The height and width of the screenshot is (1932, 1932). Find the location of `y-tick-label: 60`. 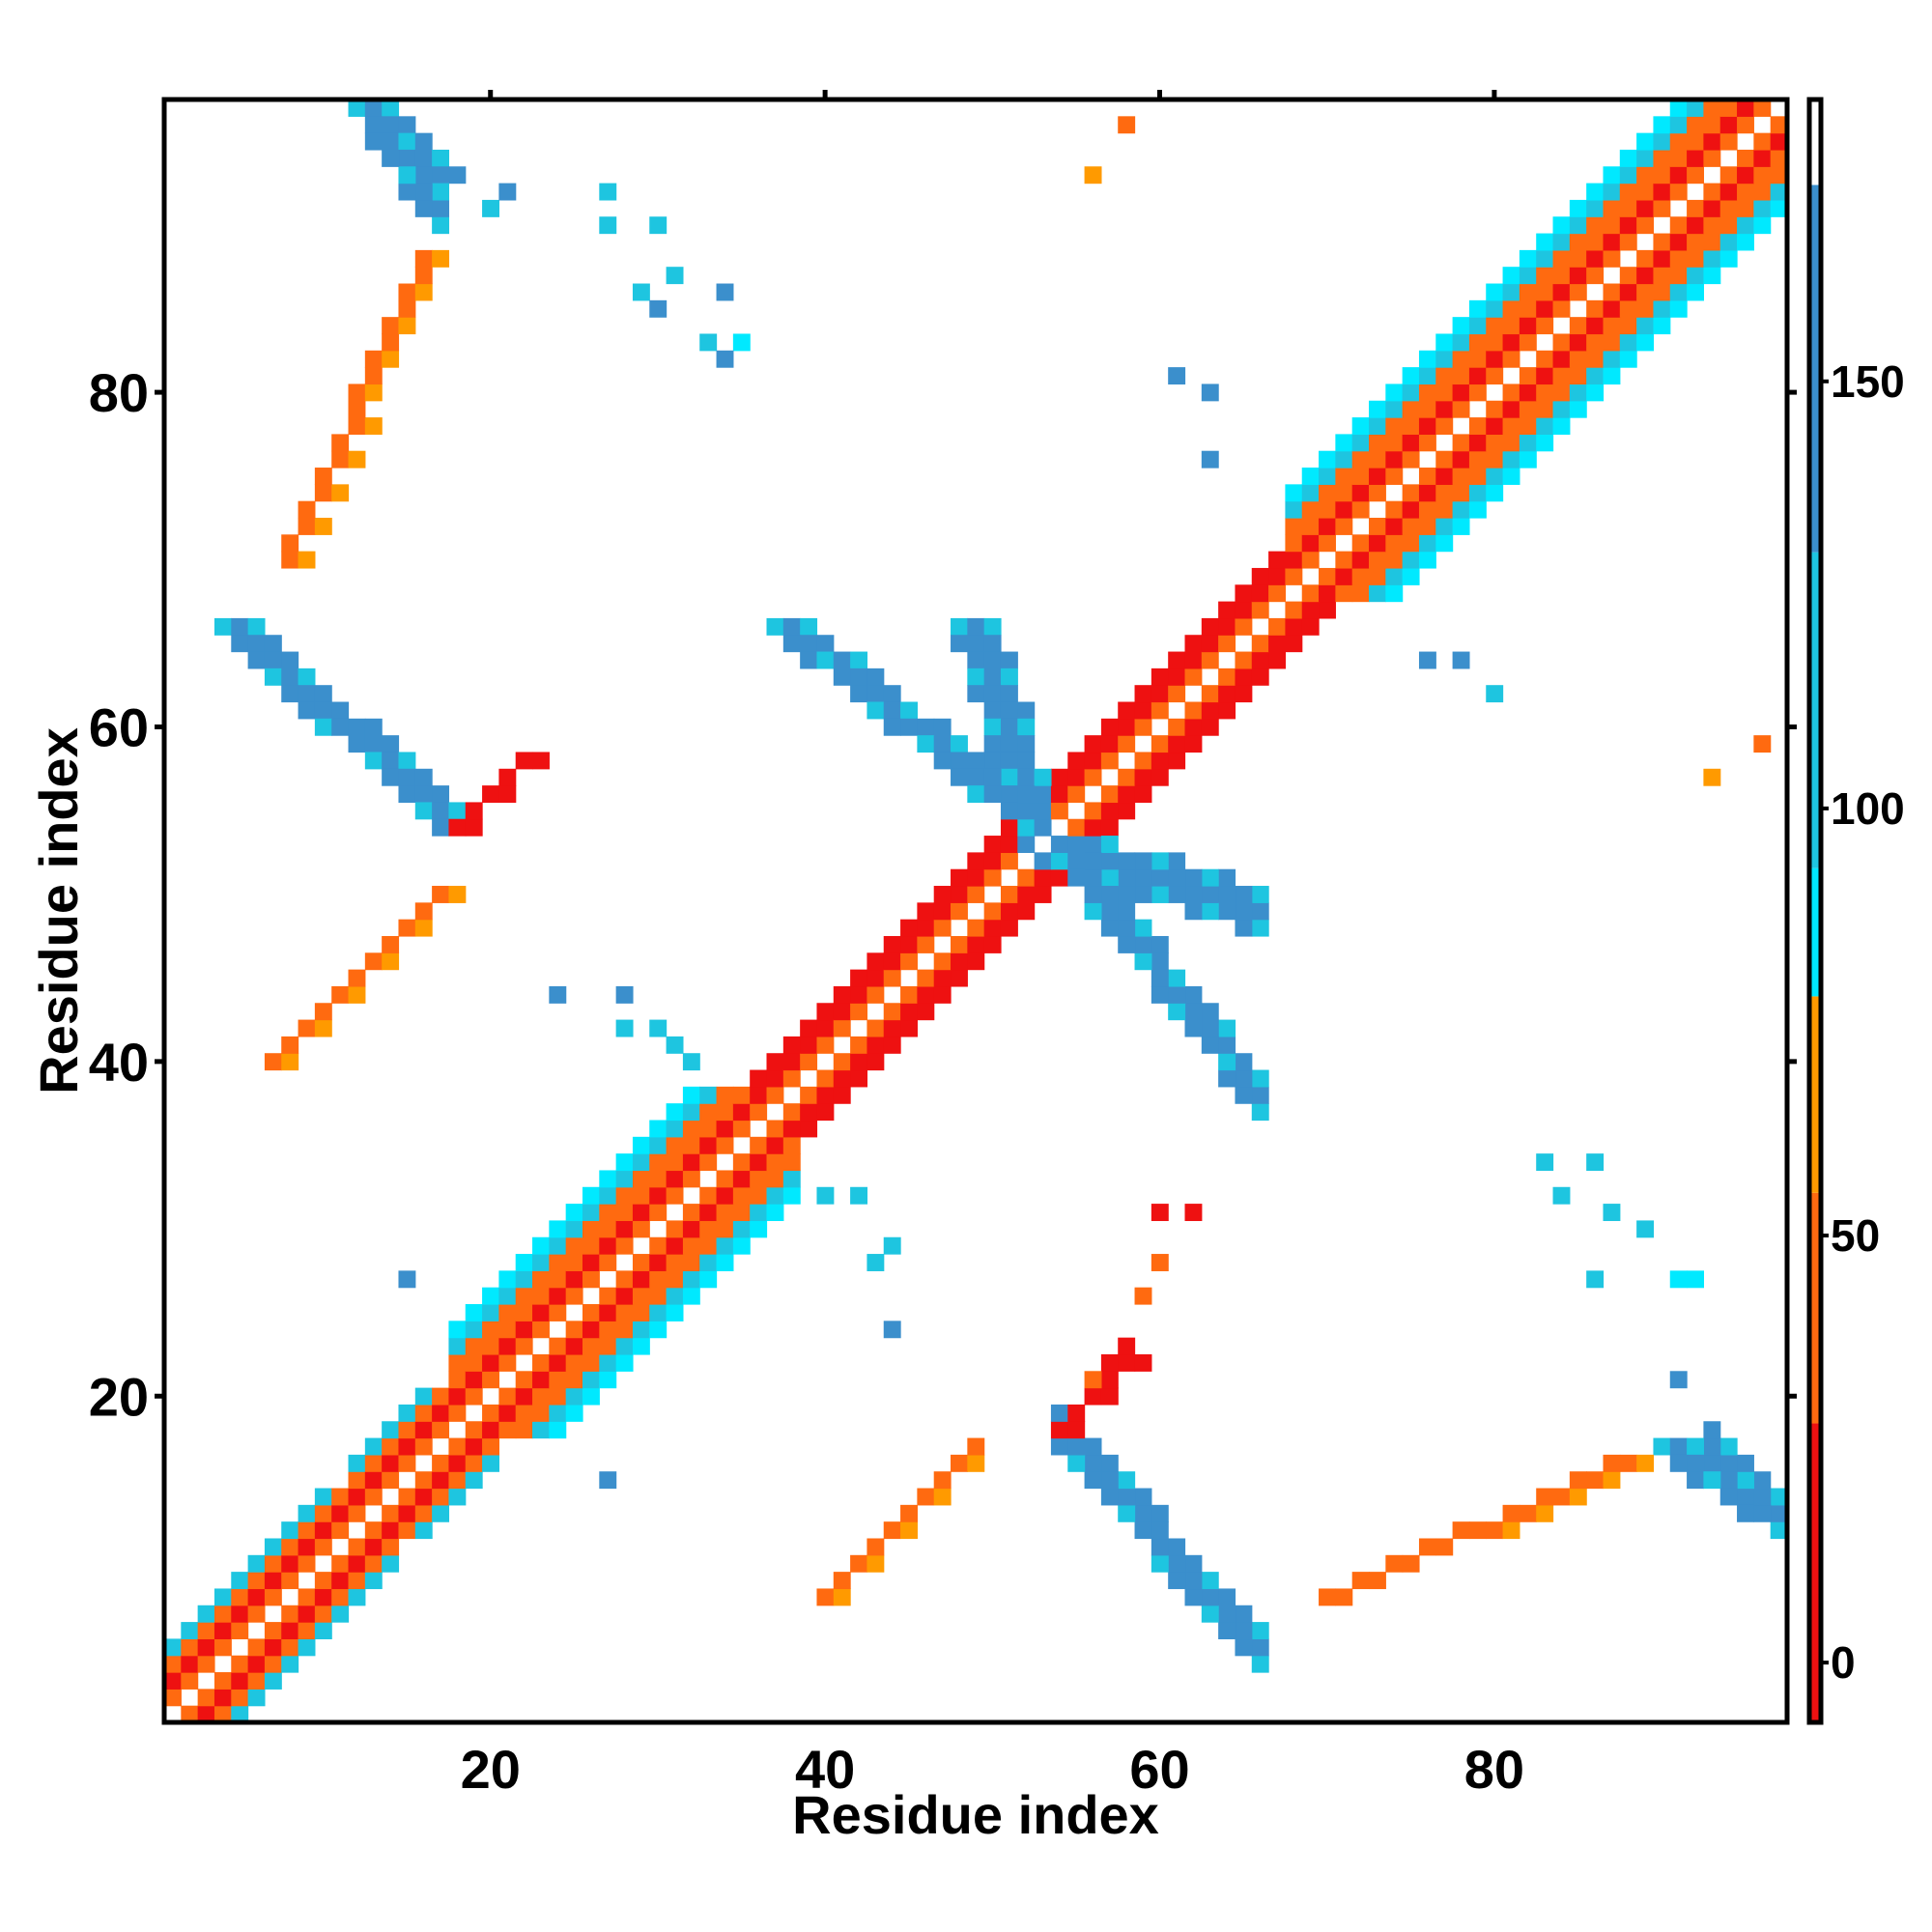

y-tick-label: 60 is located at coordinates (119, 726).